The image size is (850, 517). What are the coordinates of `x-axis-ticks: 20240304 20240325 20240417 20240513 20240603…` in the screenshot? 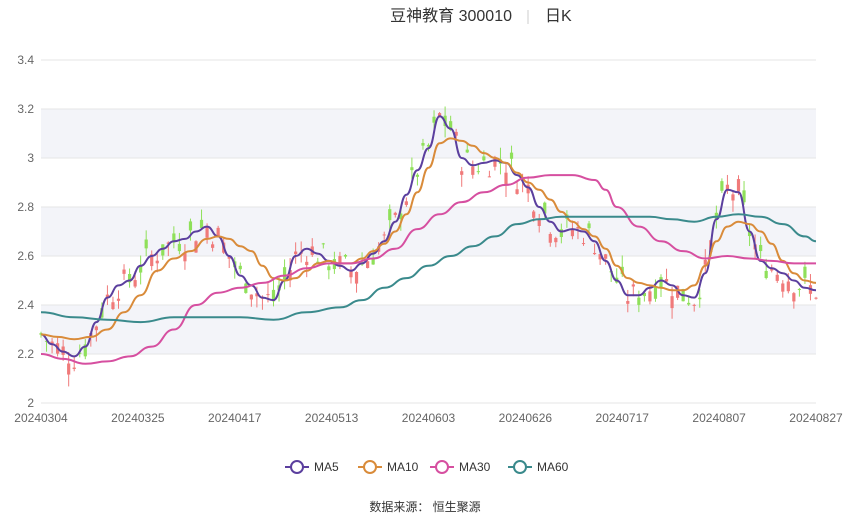 It's located at (428, 418).